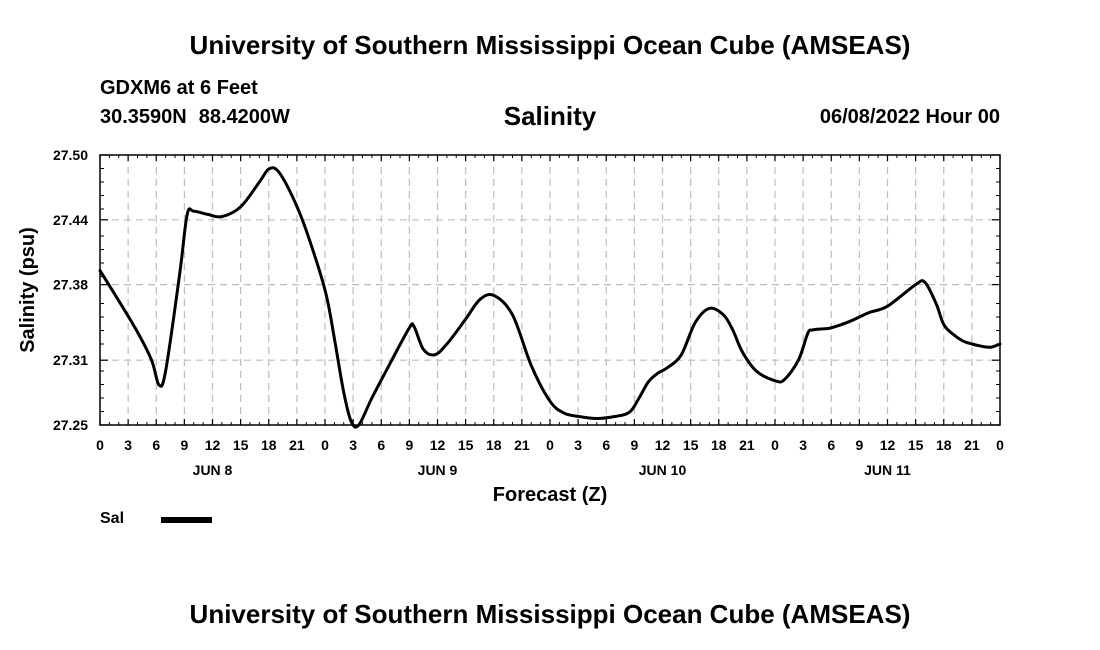 The height and width of the screenshot is (650, 1100). I want to click on y-tick-label: 27.25, so click(70, 425).